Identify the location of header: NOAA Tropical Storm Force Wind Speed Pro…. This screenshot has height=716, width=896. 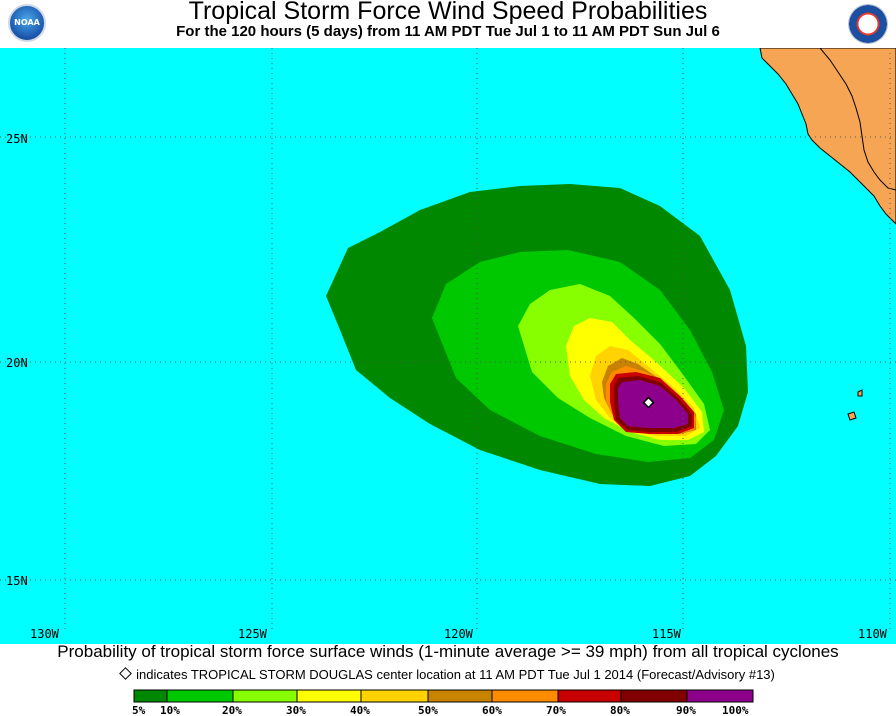
(448, 24).